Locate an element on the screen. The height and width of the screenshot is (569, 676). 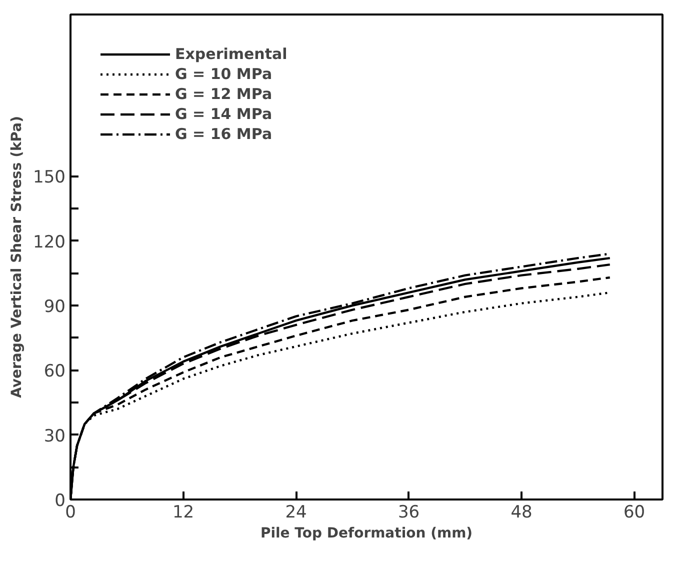
y-tick-label: 150 is located at coordinates (49, 178).